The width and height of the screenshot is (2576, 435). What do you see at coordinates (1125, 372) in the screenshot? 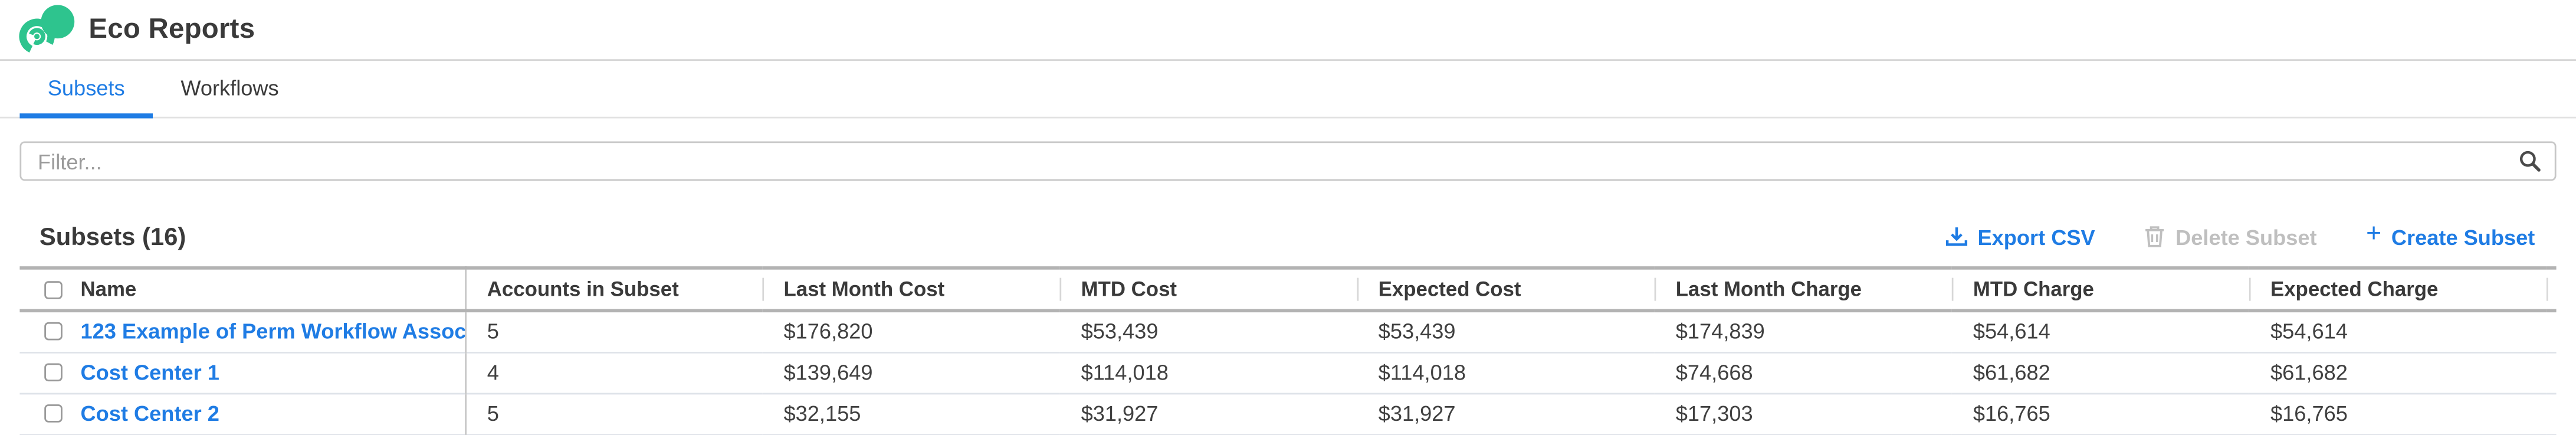
I see `cell-mtd-cost: $114,018` at bounding box center [1125, 372].